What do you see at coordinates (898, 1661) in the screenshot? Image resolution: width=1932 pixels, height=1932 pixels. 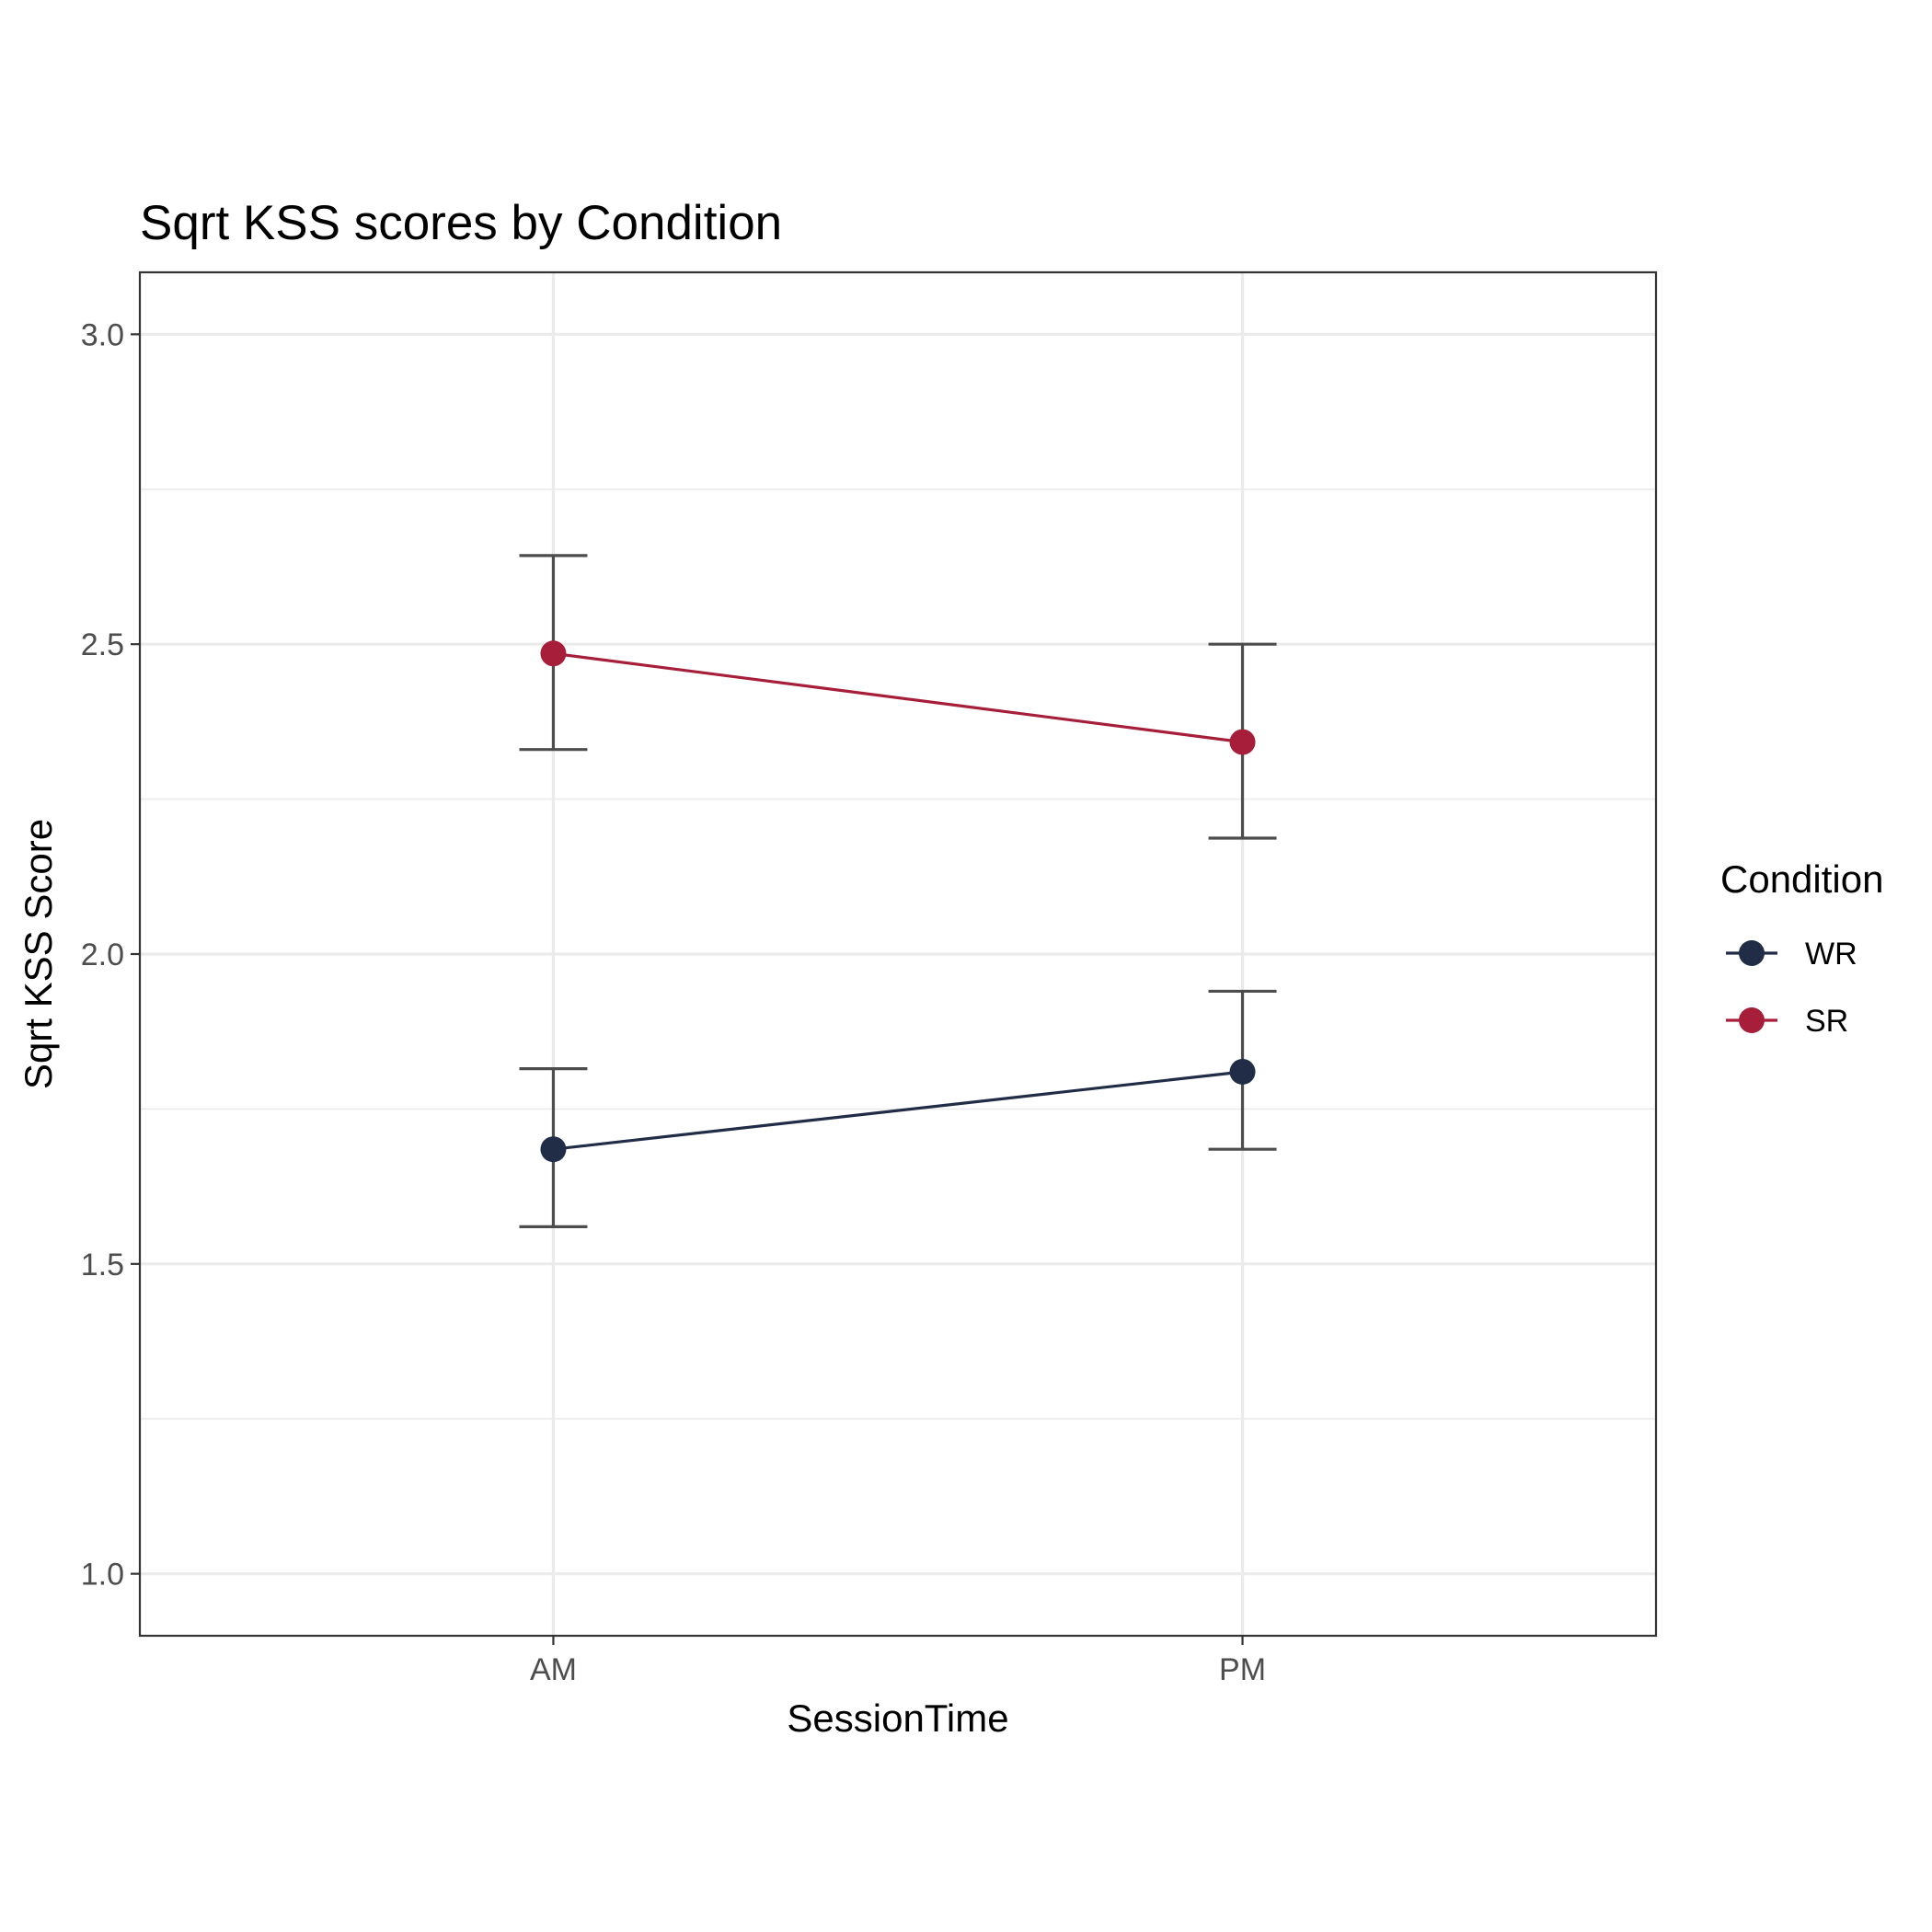 I see `x-axis: AM PM` at bounding box center [898, 1661].